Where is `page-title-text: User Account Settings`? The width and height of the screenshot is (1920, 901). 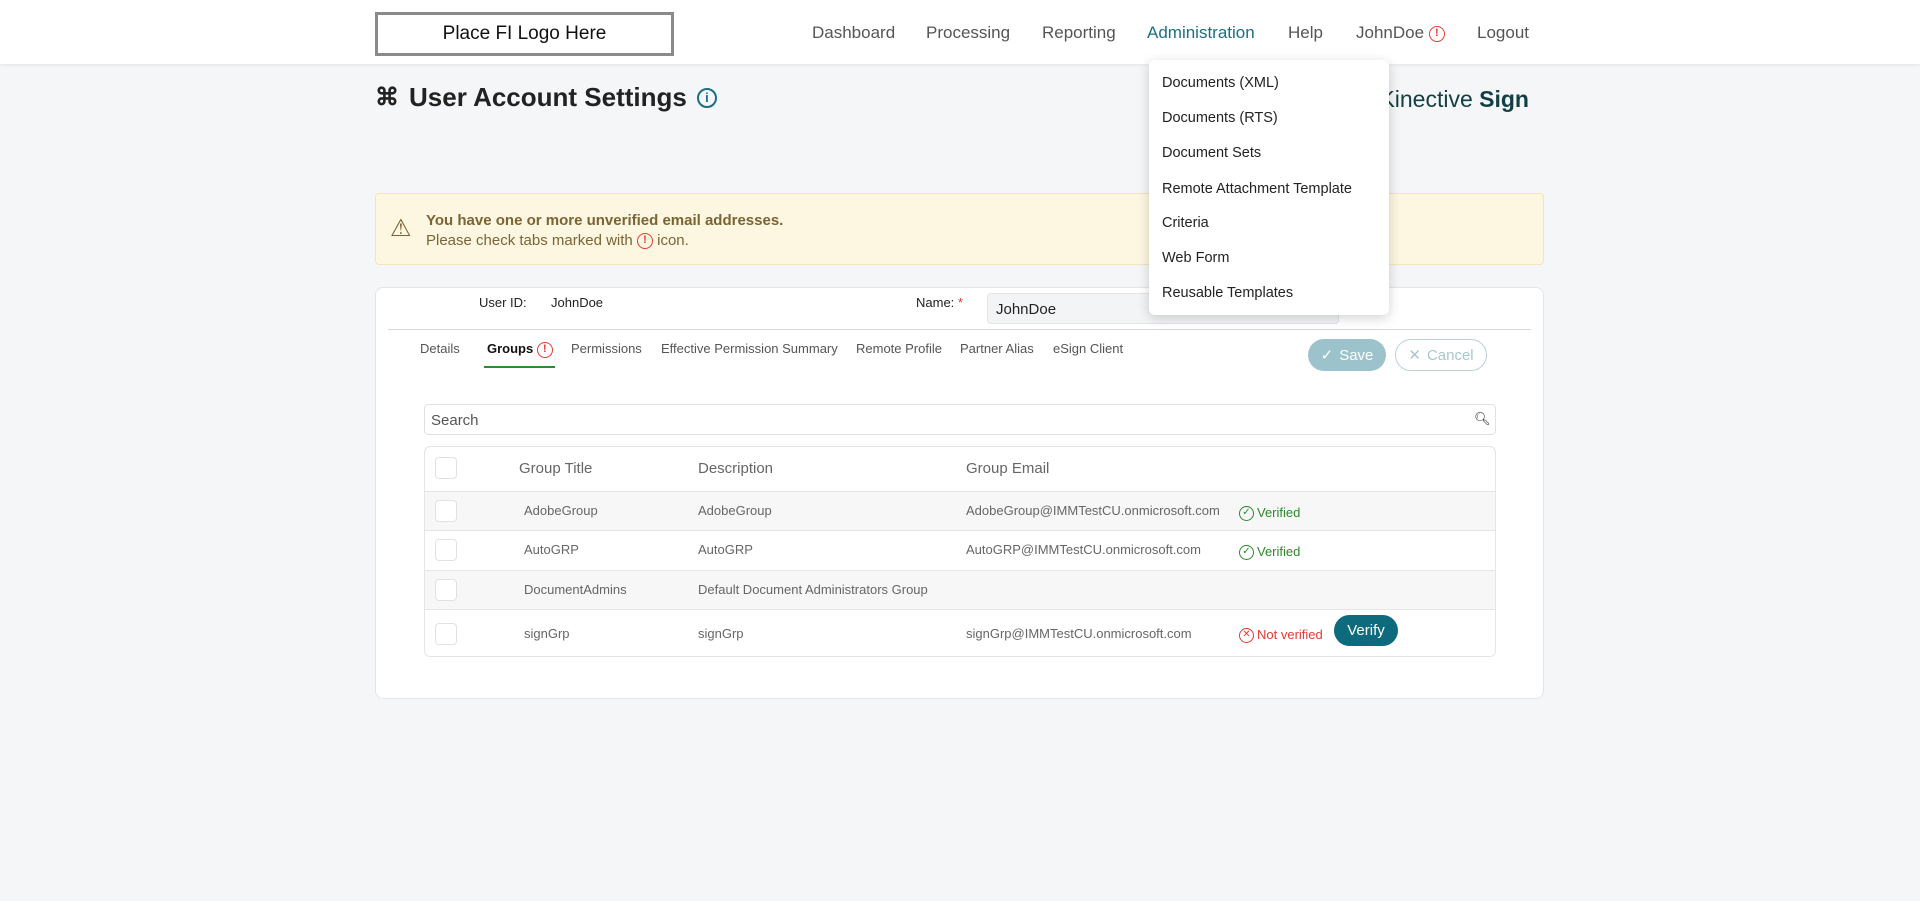
page-title-text: User Account Settings is located at coordinates (548, 97).